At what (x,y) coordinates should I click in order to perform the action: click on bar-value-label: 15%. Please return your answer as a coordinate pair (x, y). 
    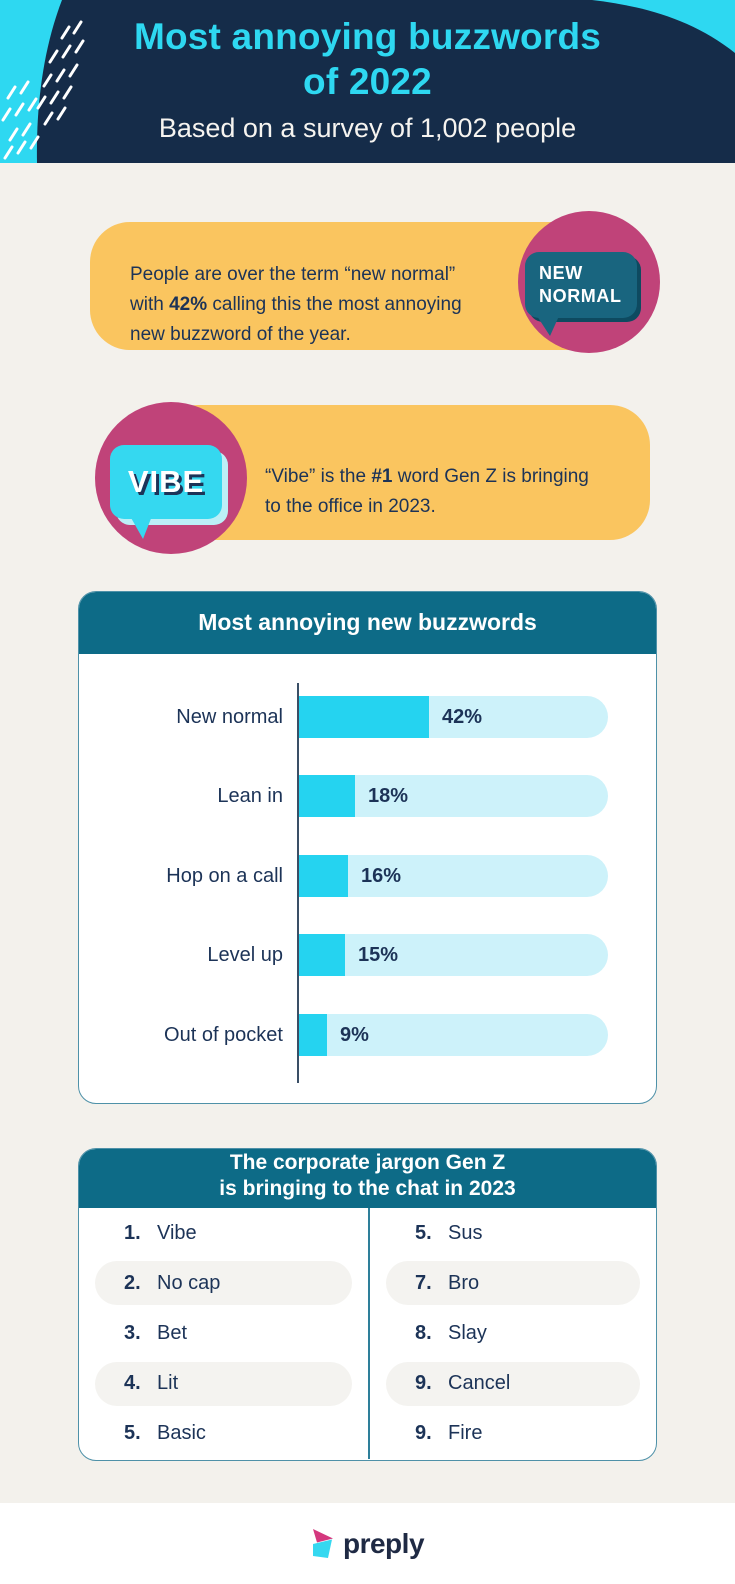
    Looking at the image, I should click on (378, 955).